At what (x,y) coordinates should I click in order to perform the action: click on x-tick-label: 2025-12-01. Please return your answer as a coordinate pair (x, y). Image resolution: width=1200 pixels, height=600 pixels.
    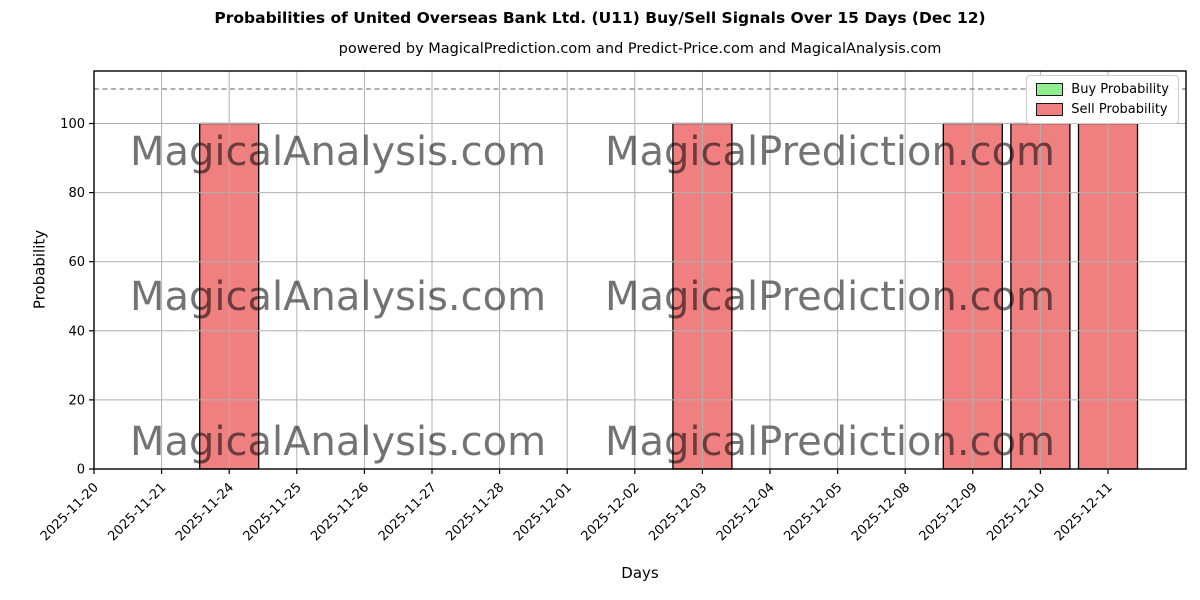
    Looking at the image, I should click on (543, 512).